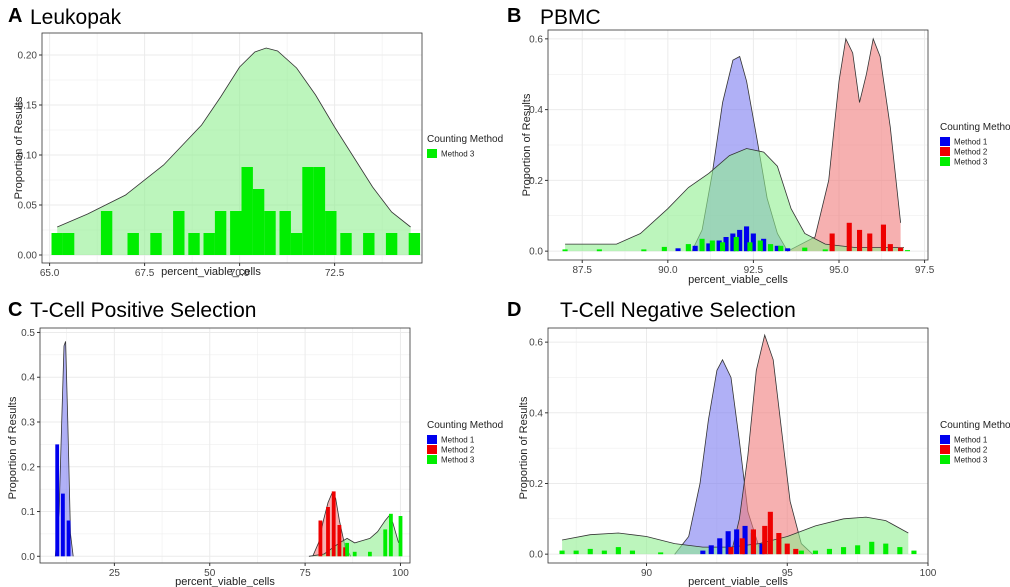  I want to click on x-tick-label: 100, so click(400, 573).